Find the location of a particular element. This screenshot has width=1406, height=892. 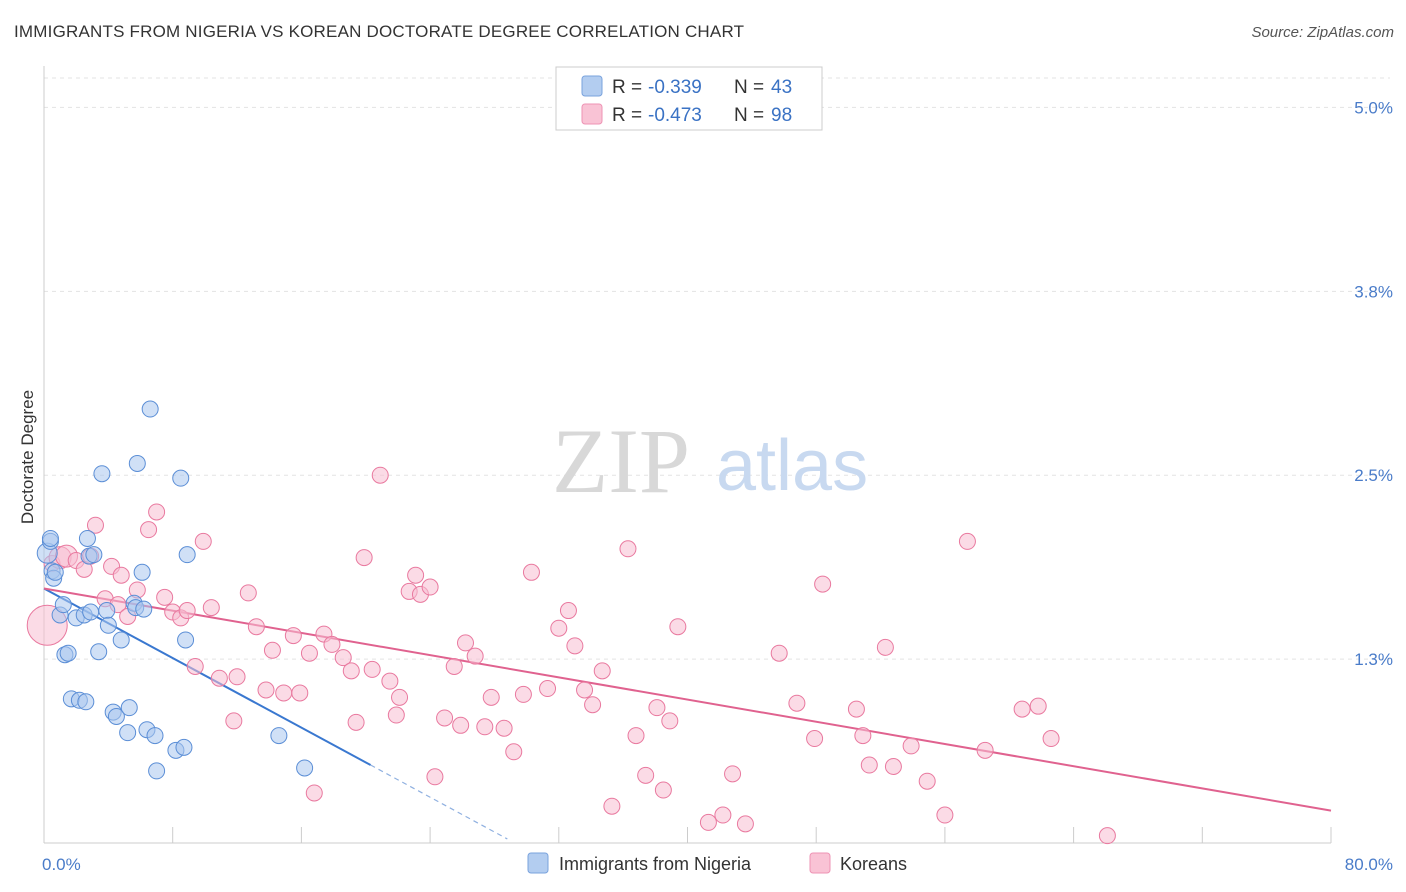

y-tick-labels: 5.0% 3.8% 2.5% 1.3% is located at coordinates (1373, 383).